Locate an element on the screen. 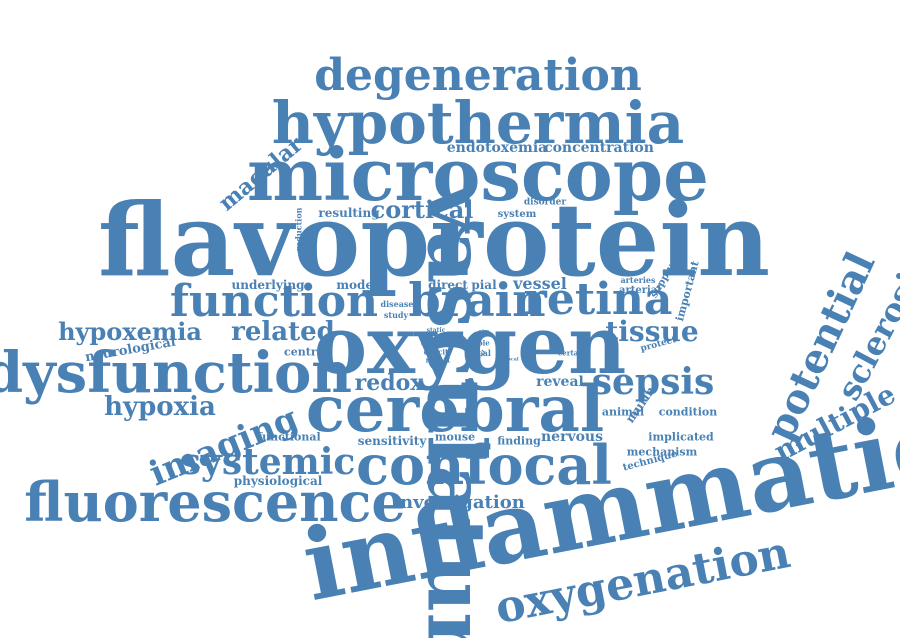  word-role: role is located at coordinates (482, 343).